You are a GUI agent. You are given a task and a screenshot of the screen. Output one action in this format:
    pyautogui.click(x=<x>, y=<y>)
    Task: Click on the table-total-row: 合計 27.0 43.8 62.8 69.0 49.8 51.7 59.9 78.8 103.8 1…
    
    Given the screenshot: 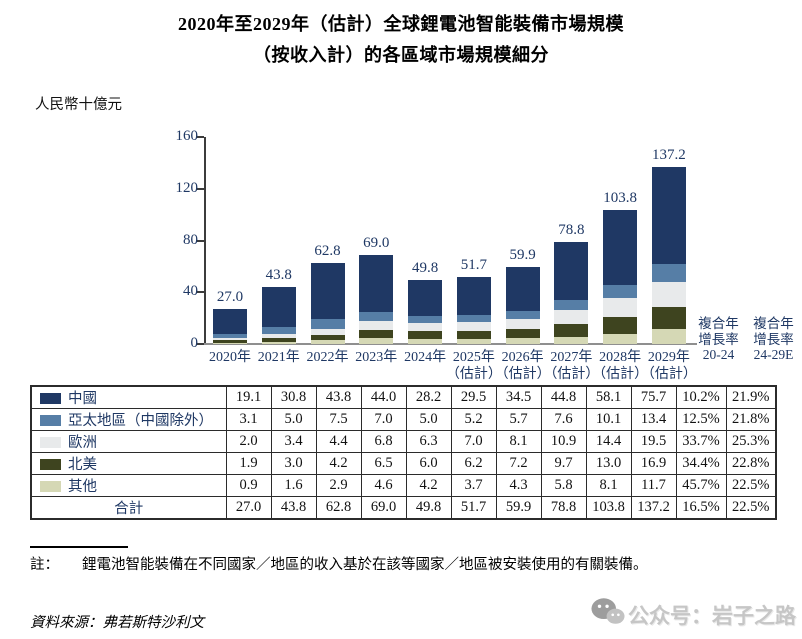 What is the action you would take?
    pyautogui.click(x=403, y=508)
    